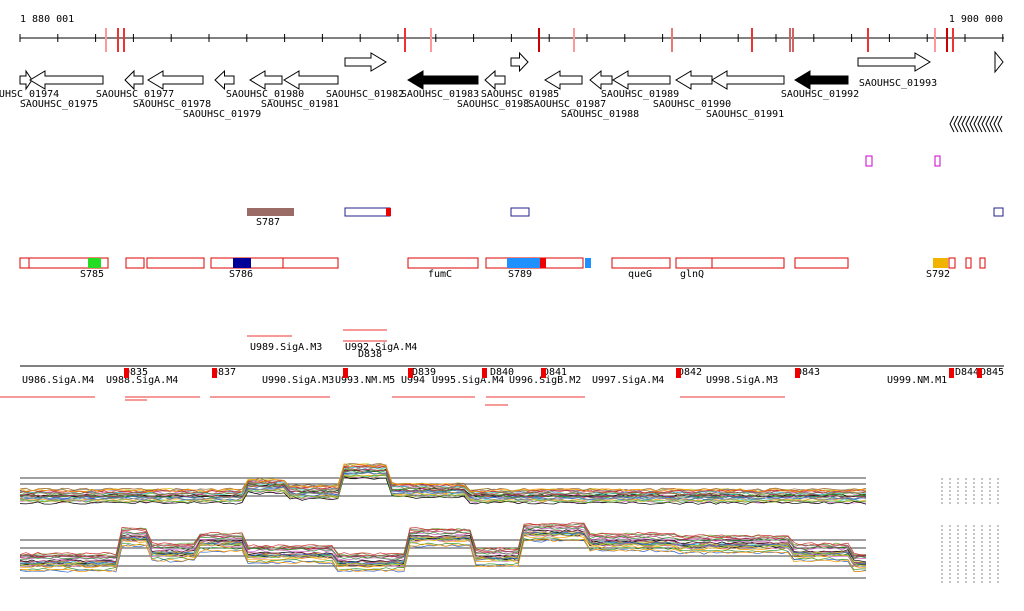 This screenshot has width=1024, height=611. What do you see at coordinates (640, 94) in the screenshot?
I see `gene-label: SAOUHSC_01989` at bounding box center [640, 94].